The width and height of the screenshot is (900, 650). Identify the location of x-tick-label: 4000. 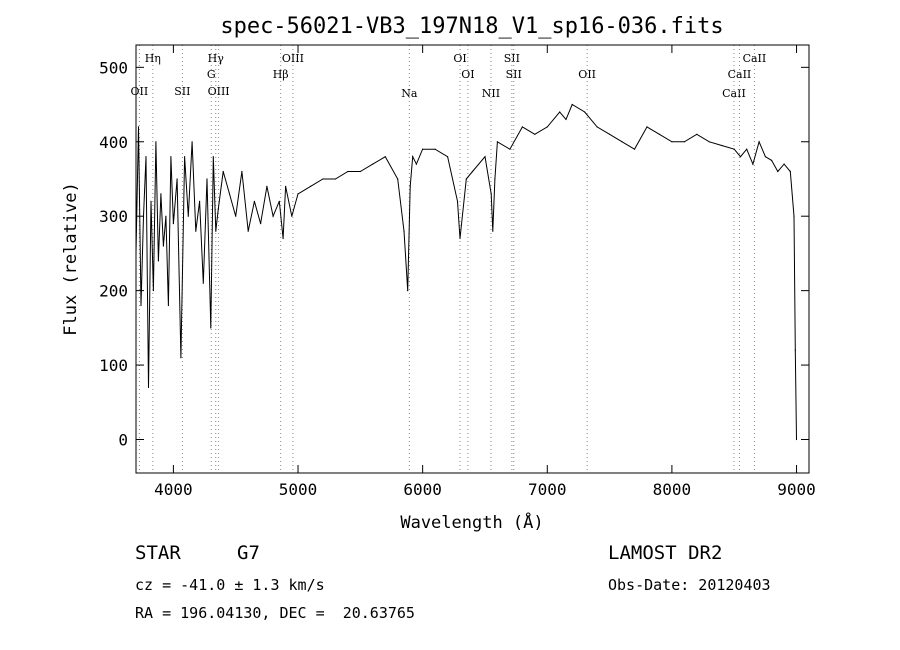
(173, 489).